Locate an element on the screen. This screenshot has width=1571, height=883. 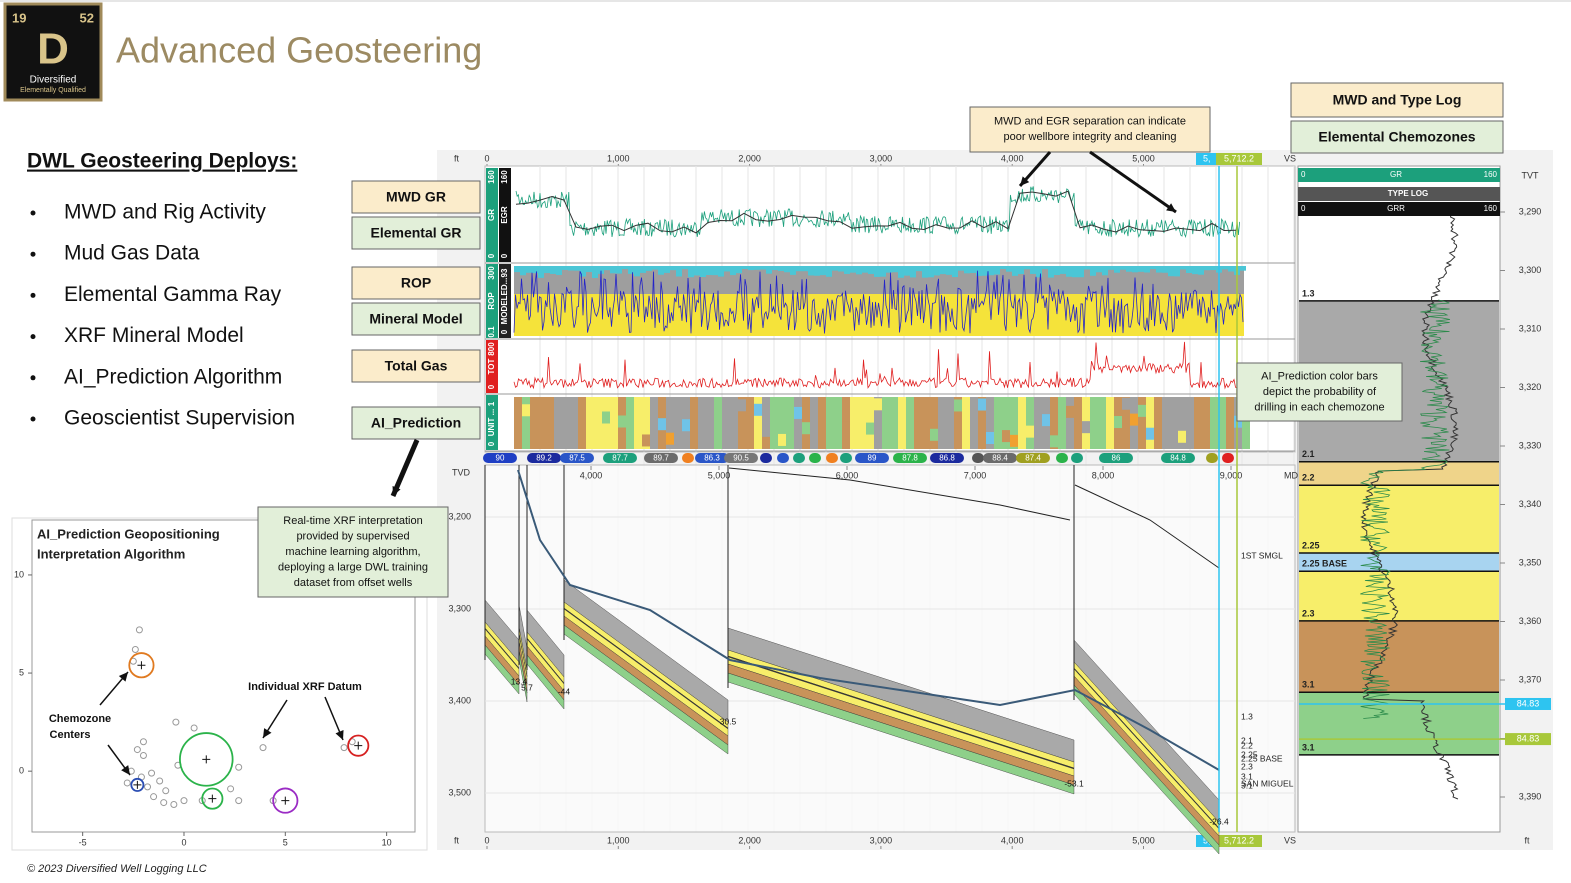
type-header is located at coordinates (1399, 175).